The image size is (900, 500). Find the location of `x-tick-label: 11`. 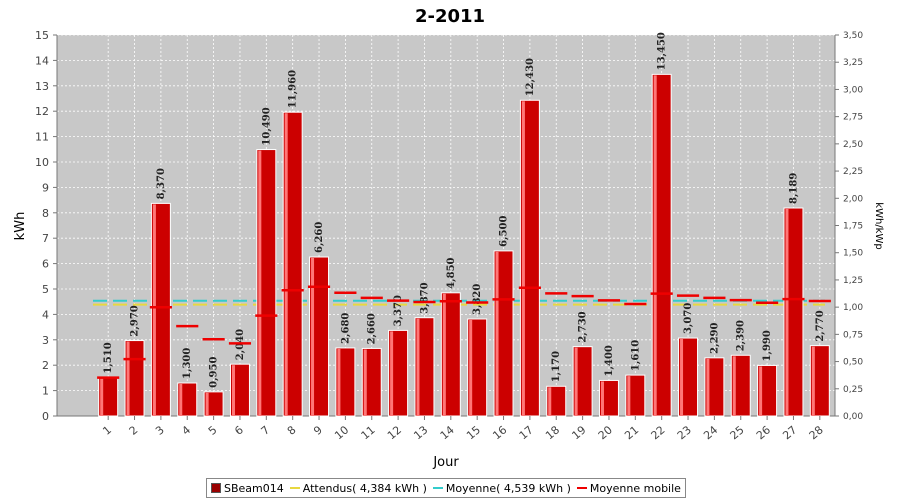

x-tick-label: 11 is located at coordinates (368, 432).